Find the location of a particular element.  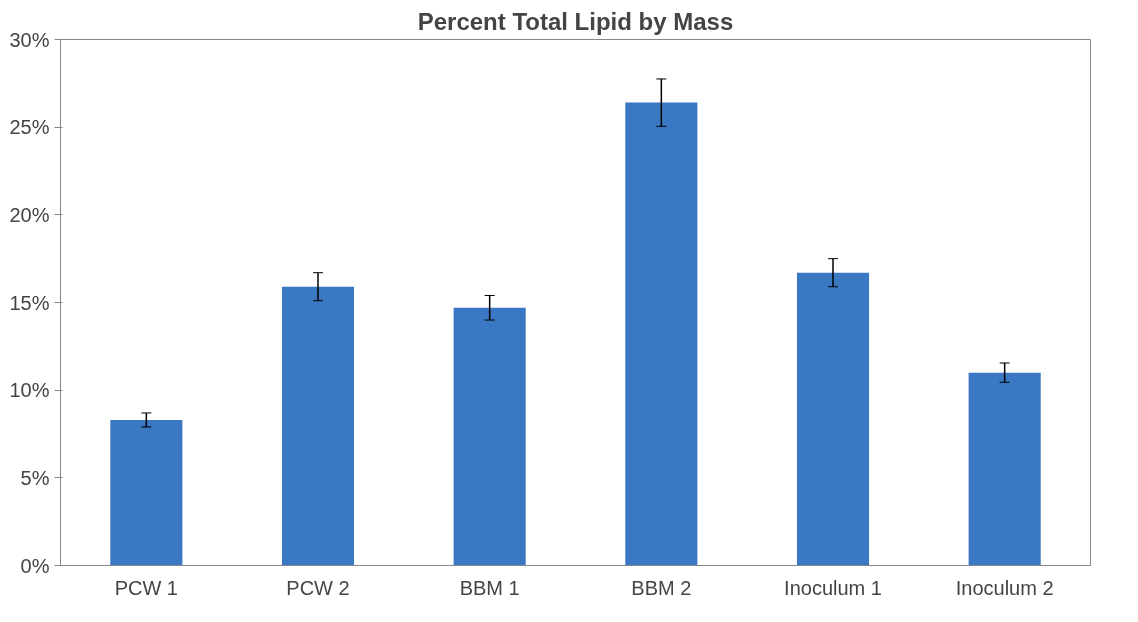

x-tick-label: PCW 2 is located at coordinates (318, 587).